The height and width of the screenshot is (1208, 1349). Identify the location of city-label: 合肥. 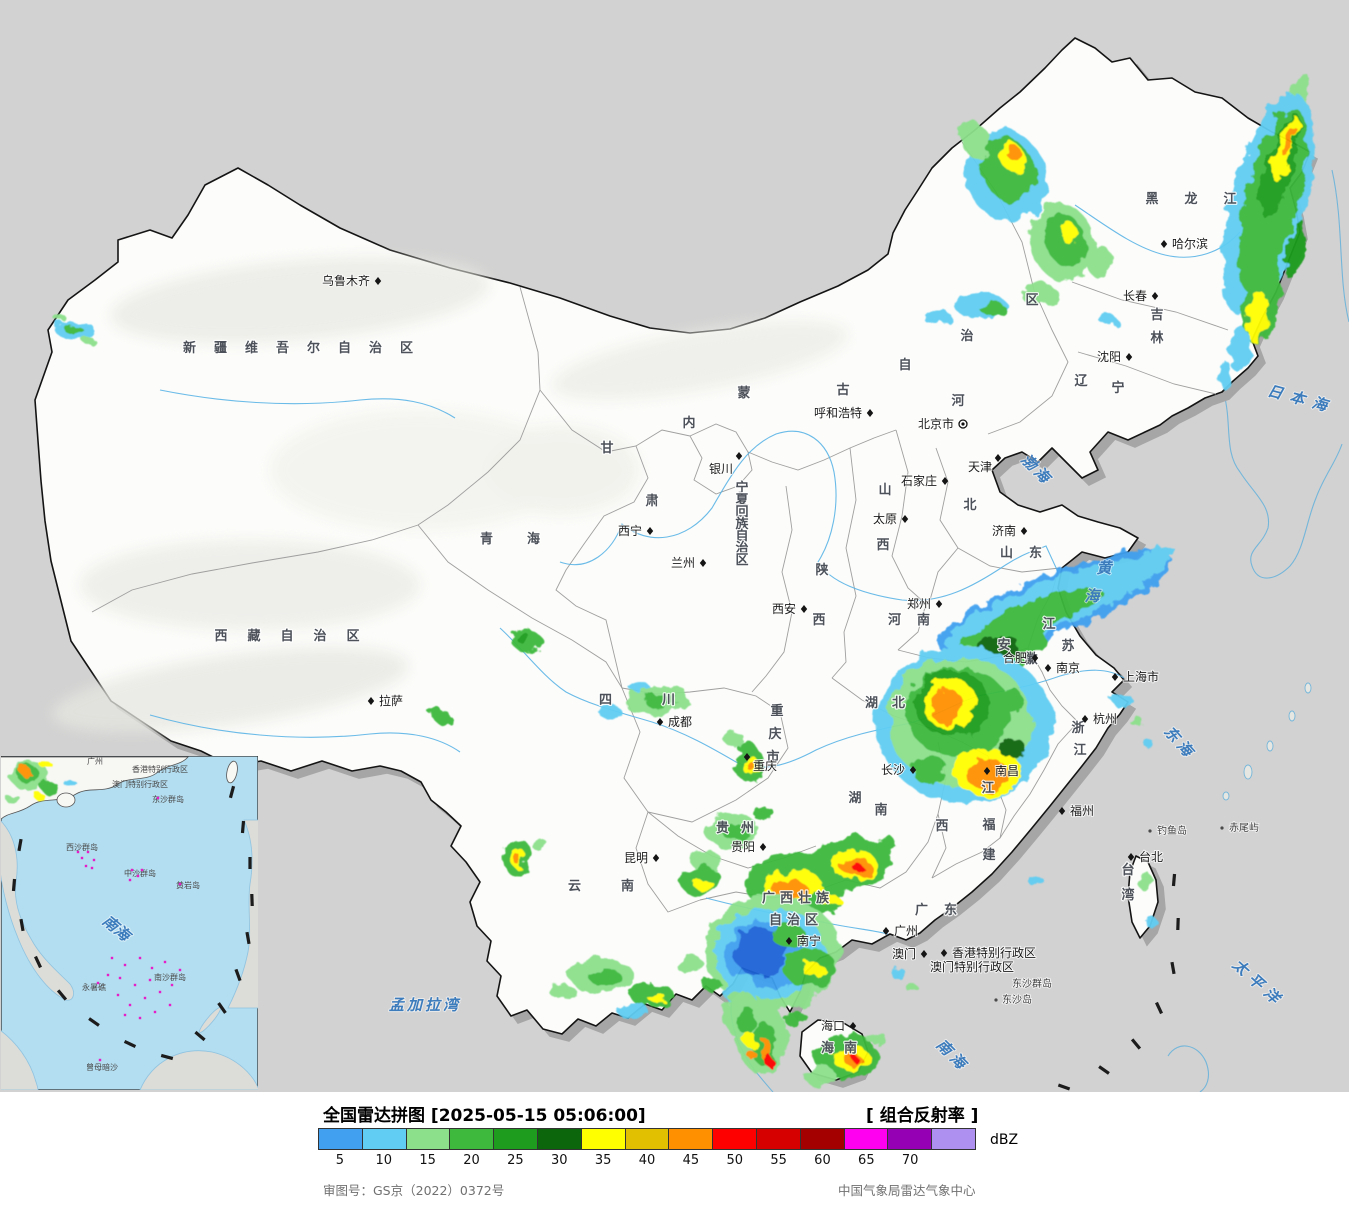
(1015, 657).